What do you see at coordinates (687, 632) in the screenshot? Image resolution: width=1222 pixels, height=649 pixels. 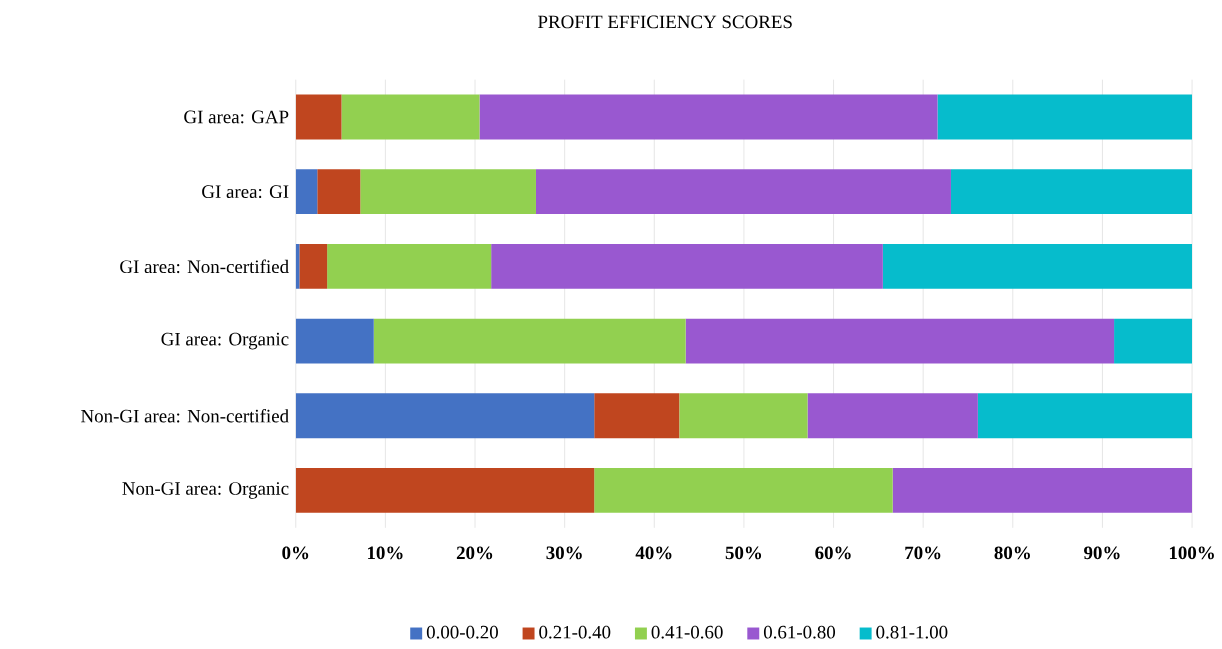 I see `legend-label: 0.41-0.60` at bounding box center [687, 632].